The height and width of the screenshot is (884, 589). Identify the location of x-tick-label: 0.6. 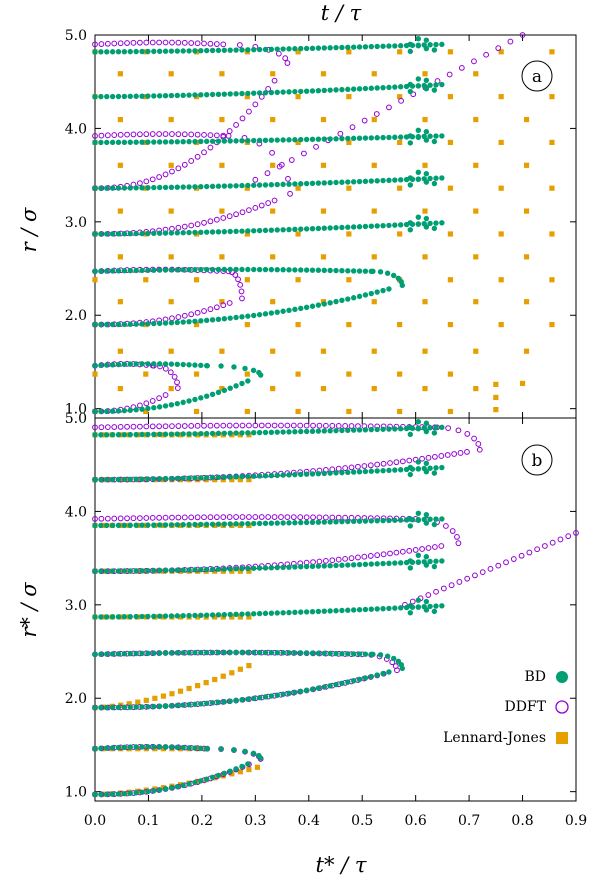
(416, 821).